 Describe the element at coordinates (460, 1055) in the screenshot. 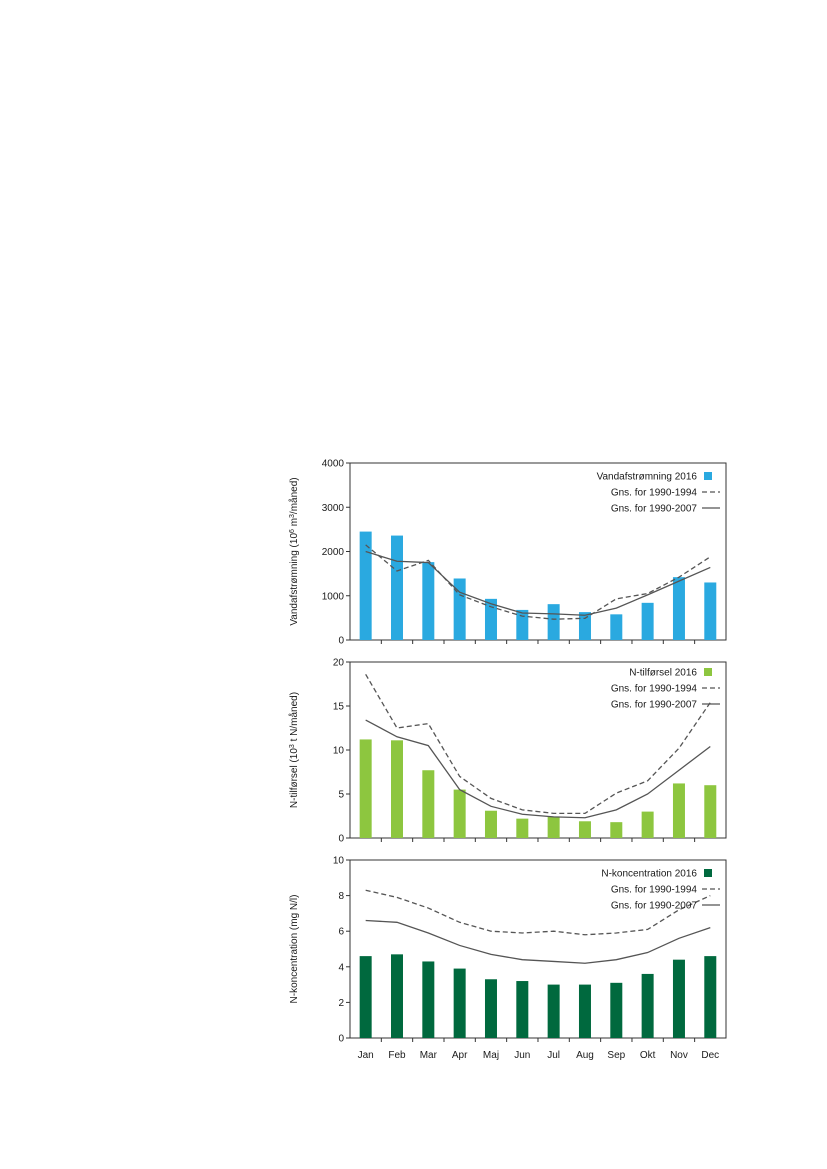

I see `x-tick-label: Apr` at that location.